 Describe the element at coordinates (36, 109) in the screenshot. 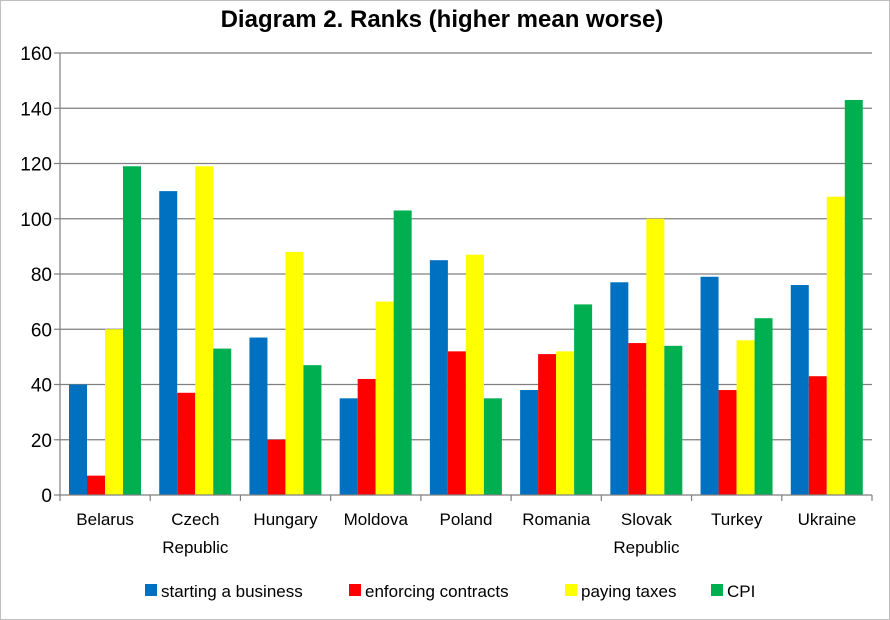

I see `y-tick-label: 140` at that location.